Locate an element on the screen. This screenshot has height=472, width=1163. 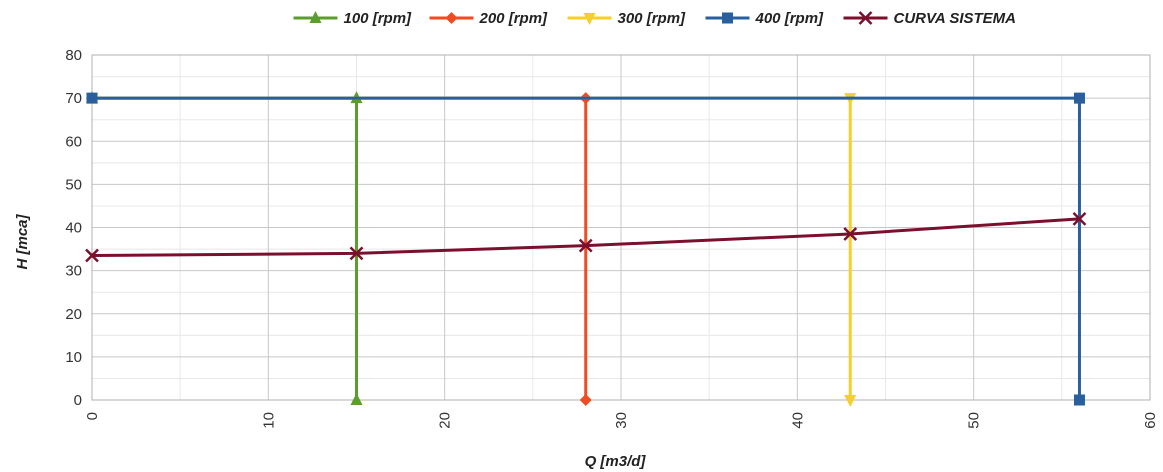
y-axis-title: H [mca] is located at coordinates (22, 241).